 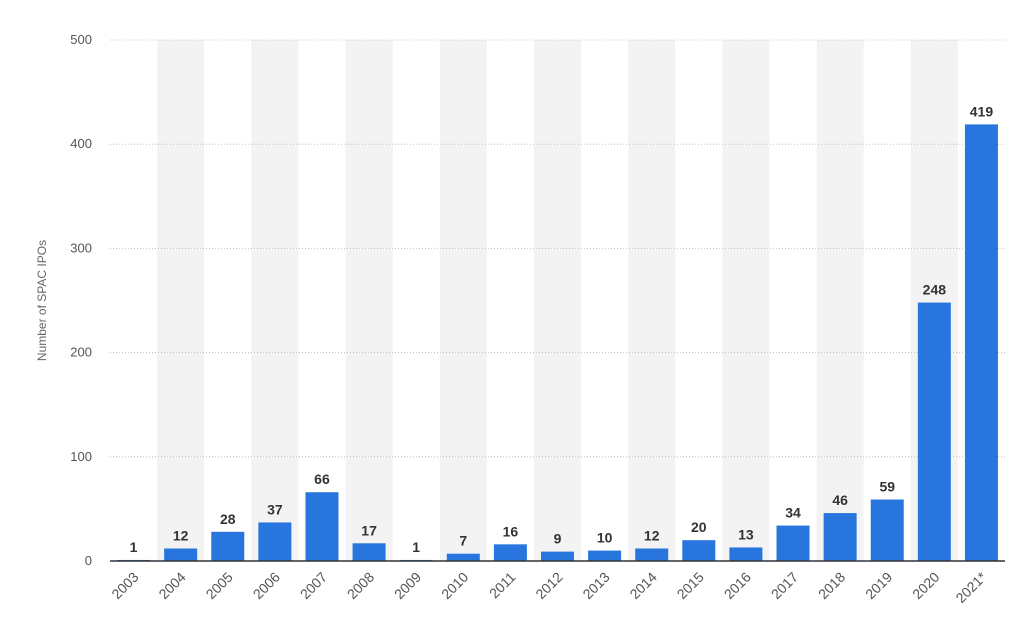 What do you see at coordinates (511, 531) in the screenshot?
I see `data-label: 16` at bounding box center [511, 531].